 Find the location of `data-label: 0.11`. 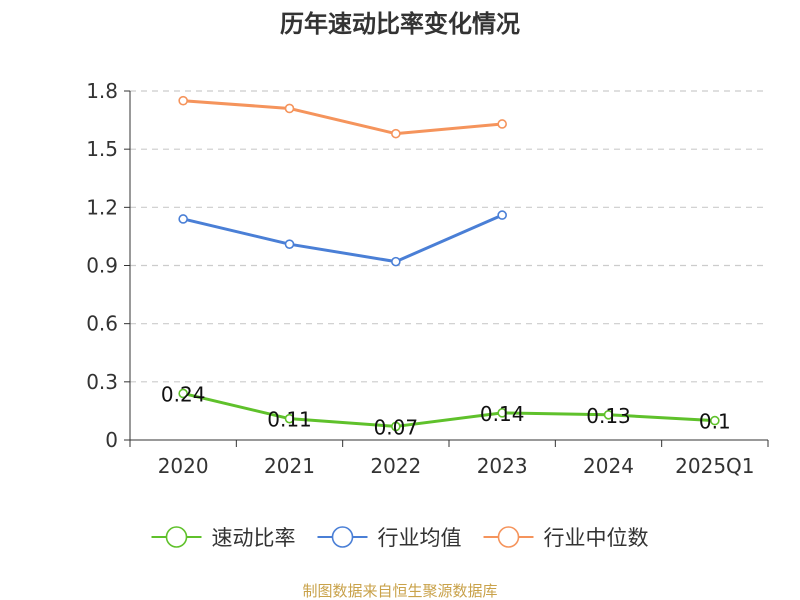

data-label: 0.11 is located at coordinates (289, 420).